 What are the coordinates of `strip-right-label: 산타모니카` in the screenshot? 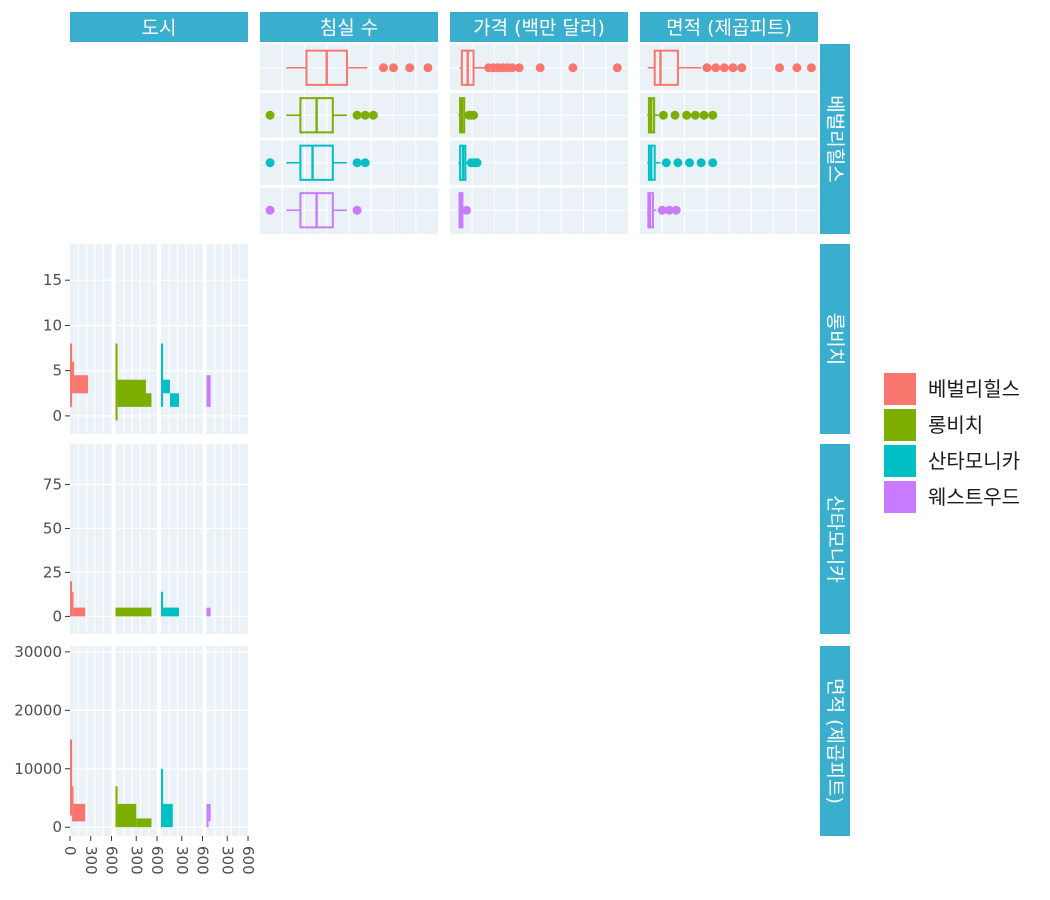 It's located at (835, 538).